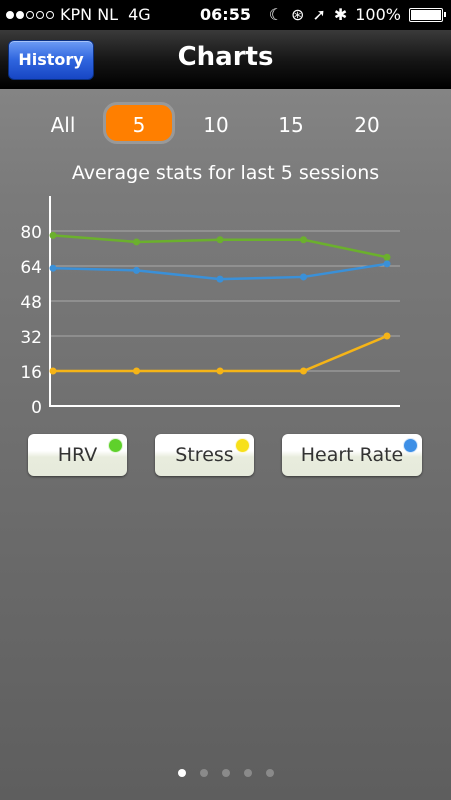  I want to click on signal-icon, so click(30, 14).